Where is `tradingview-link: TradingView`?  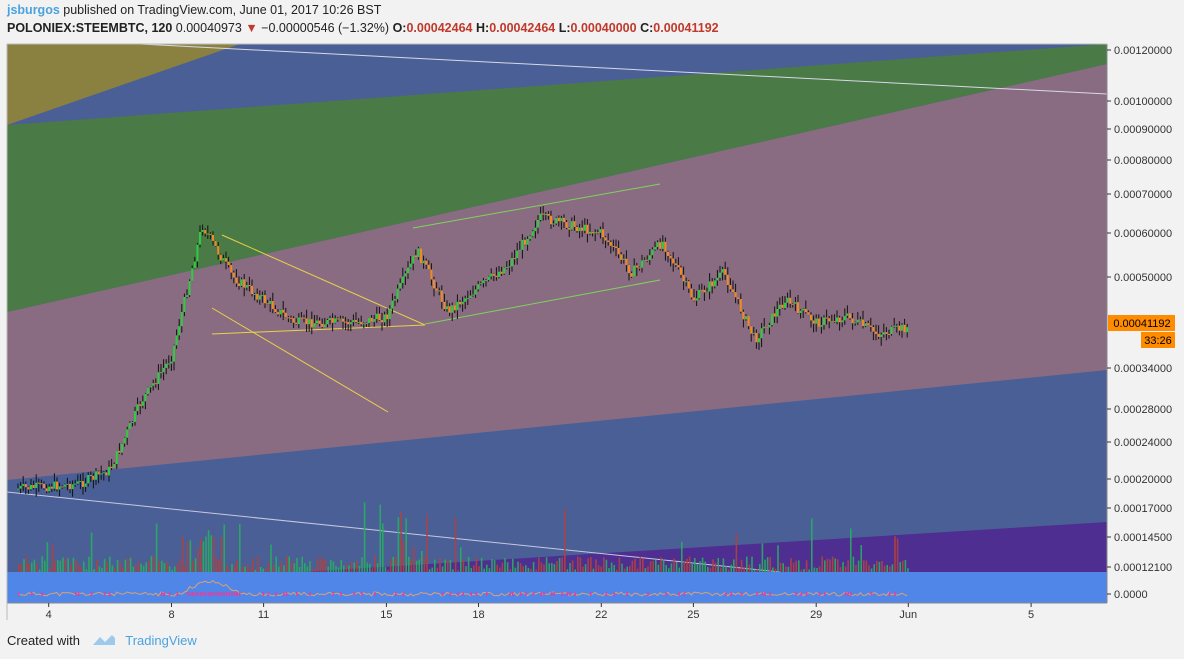
tradingview-link: TradingView is located at coordinates (161, 640).